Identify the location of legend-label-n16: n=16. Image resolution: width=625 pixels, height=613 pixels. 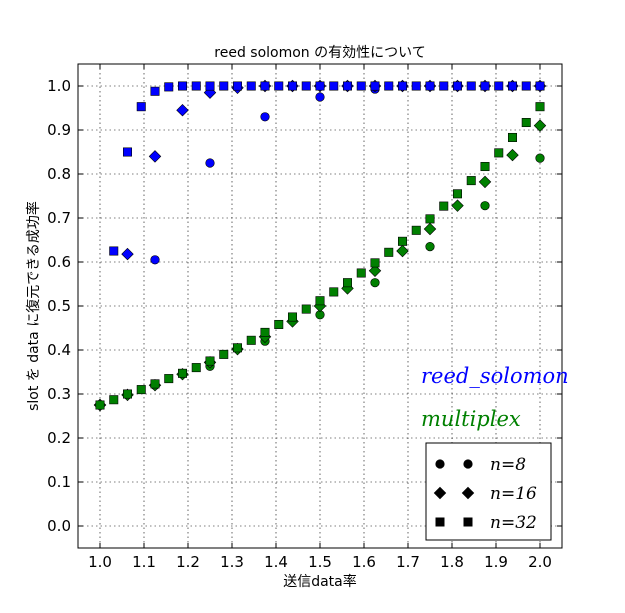
(513, 494).